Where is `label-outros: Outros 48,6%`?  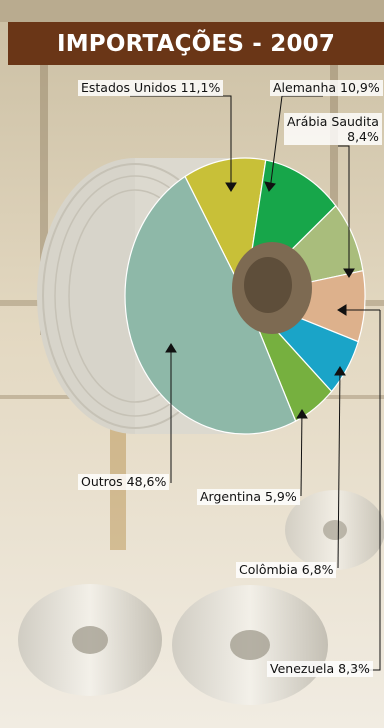
label-outros: Outros 48,6% is located at coordinates (124, 482).